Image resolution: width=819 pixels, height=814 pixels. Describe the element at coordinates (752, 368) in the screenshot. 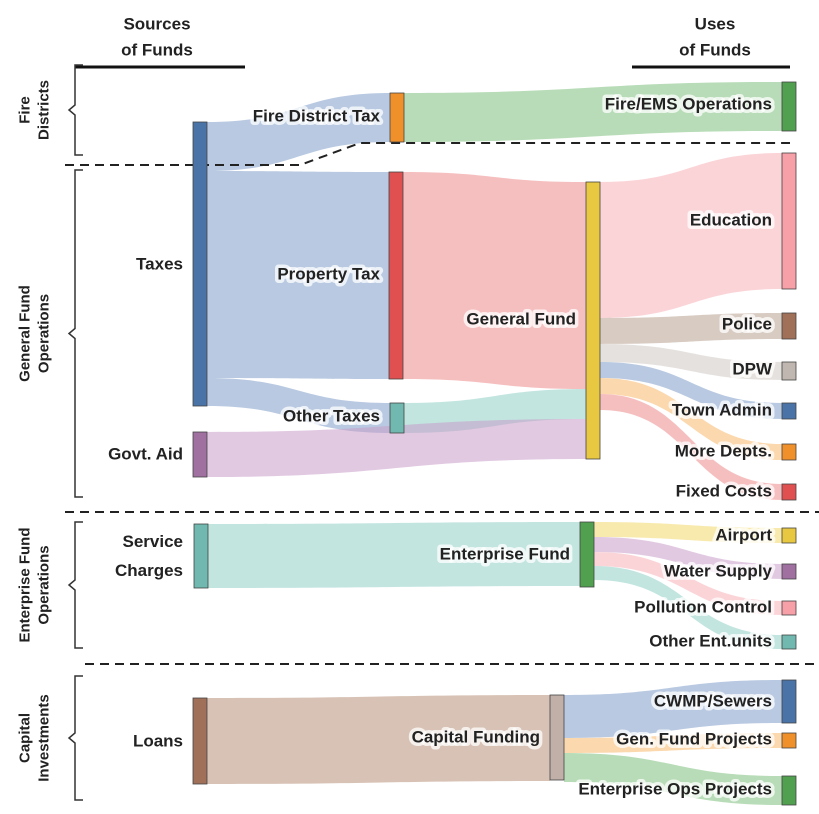

I see `node-label: DPW` at that location.